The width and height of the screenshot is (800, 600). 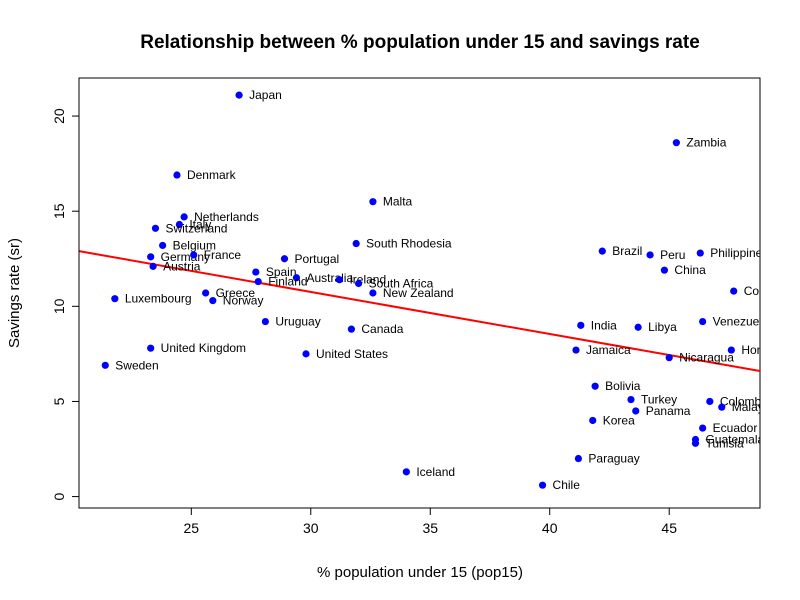 I want to click on point-label: Guatemala, so click(x=734, y=440).